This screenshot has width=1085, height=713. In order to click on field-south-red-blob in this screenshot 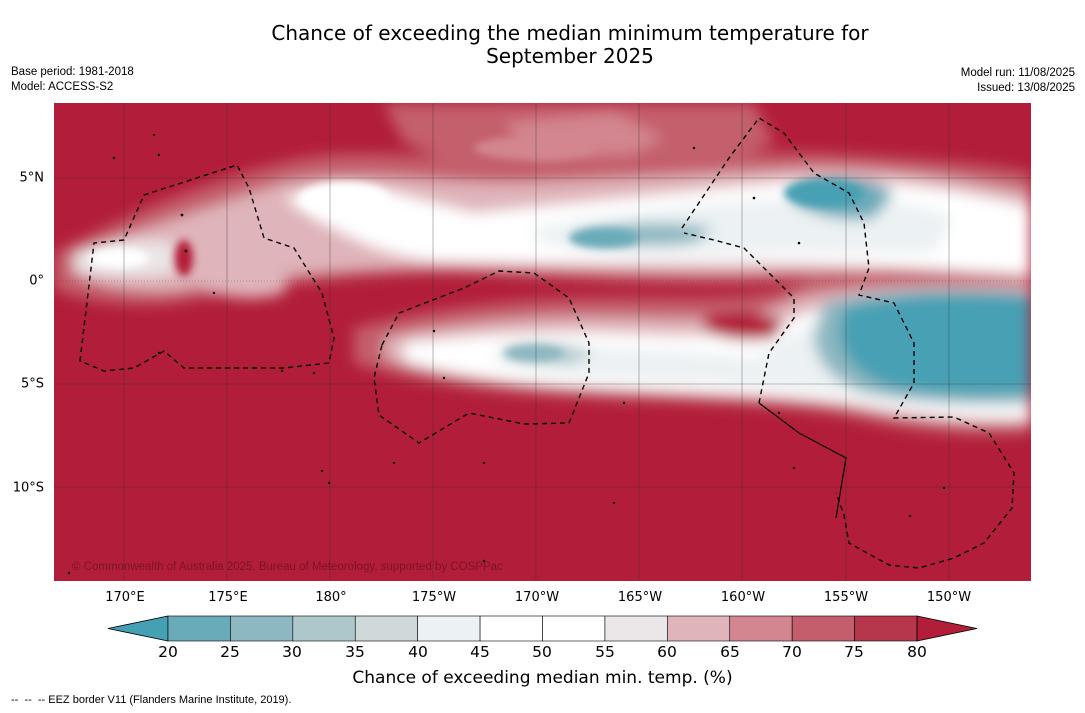, I will do `click(744, 325)`.